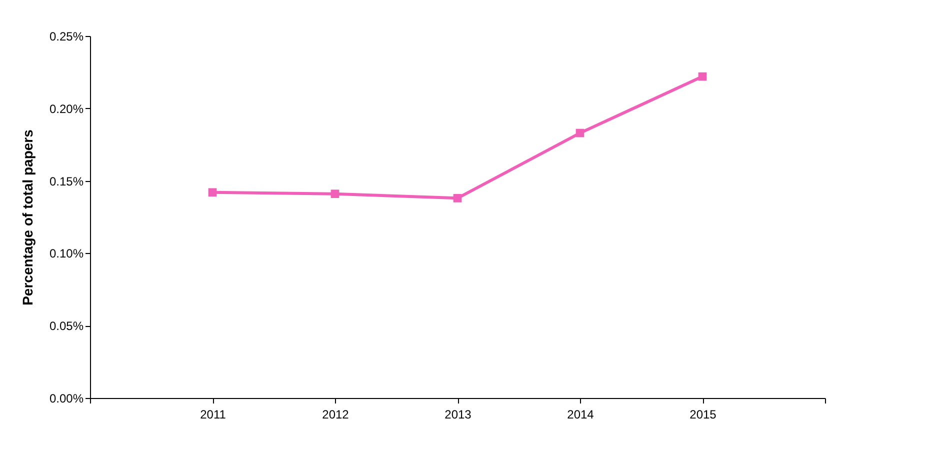 The width and height of the screenshot is (931, 460). What do you see at coordinates (66, 253) in the screenshot?
I see `y-tick-label: 0.10%` at bounding box center [66, 253].